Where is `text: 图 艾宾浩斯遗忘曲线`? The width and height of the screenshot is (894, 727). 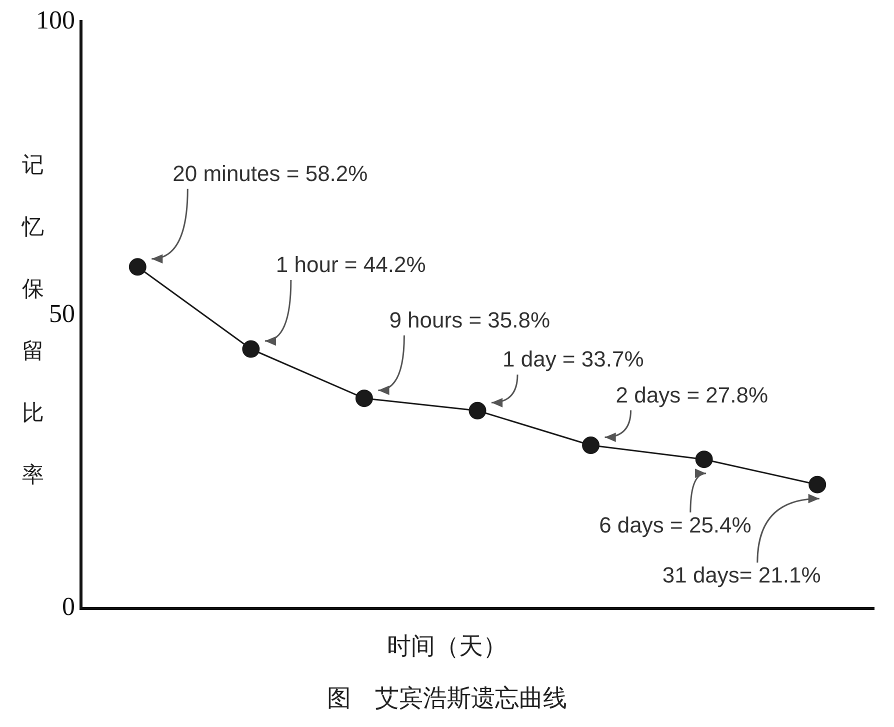
text: 图 艾宾浩斯遗忘曲线 is located at coordinates (447, 698).